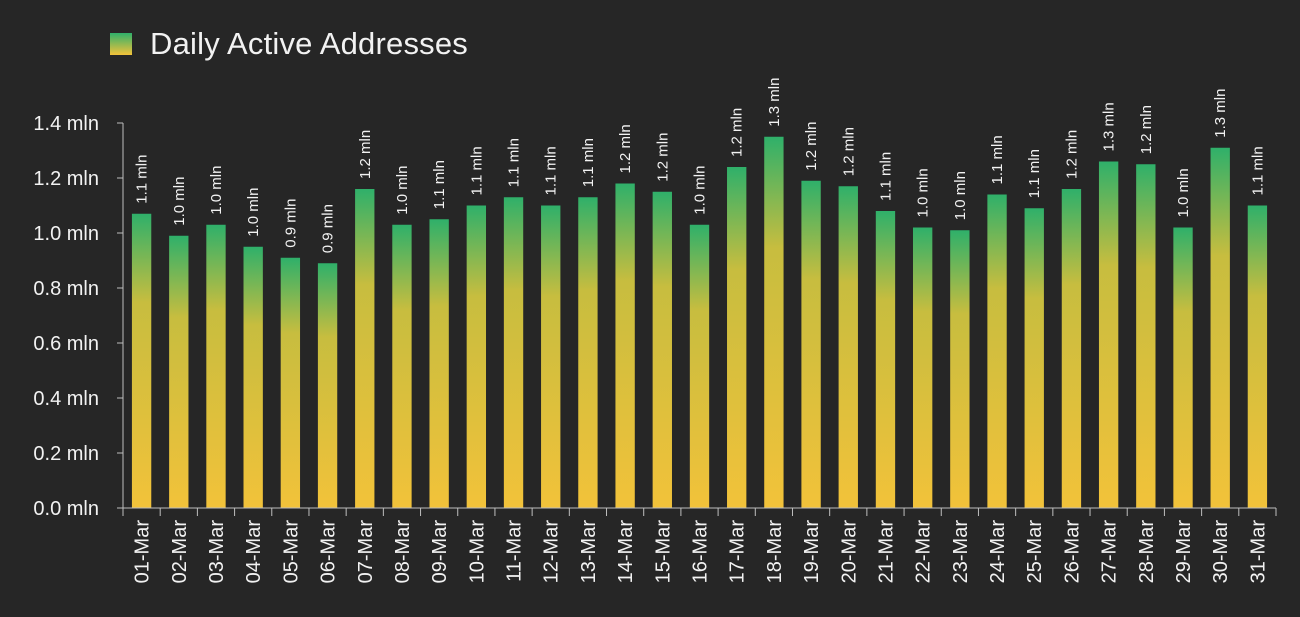  I want to click on legend-swatch, so click(121, 44).